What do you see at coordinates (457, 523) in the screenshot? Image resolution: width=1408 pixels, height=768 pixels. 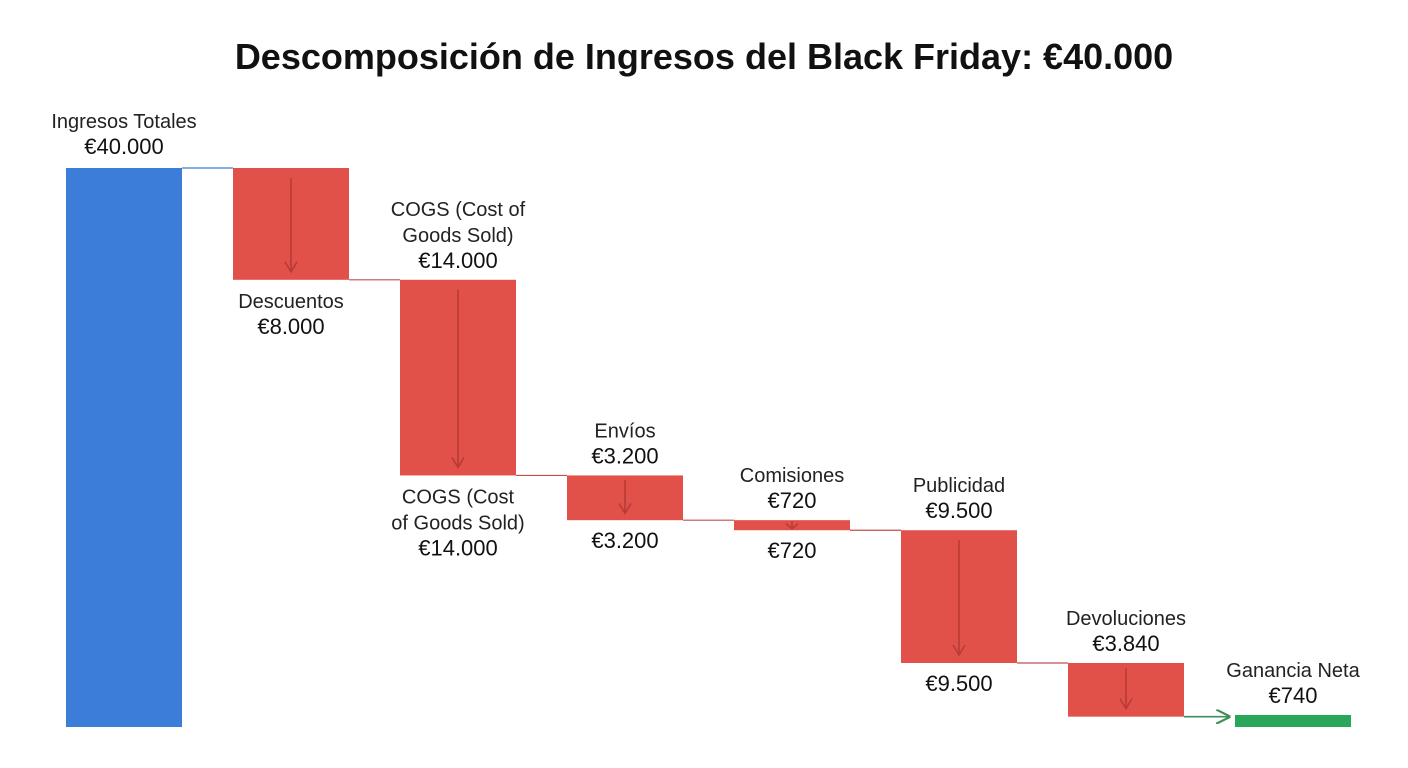 I see `label-below-2-line-1: of Goods Sold)` at bounding box center [457, 523].